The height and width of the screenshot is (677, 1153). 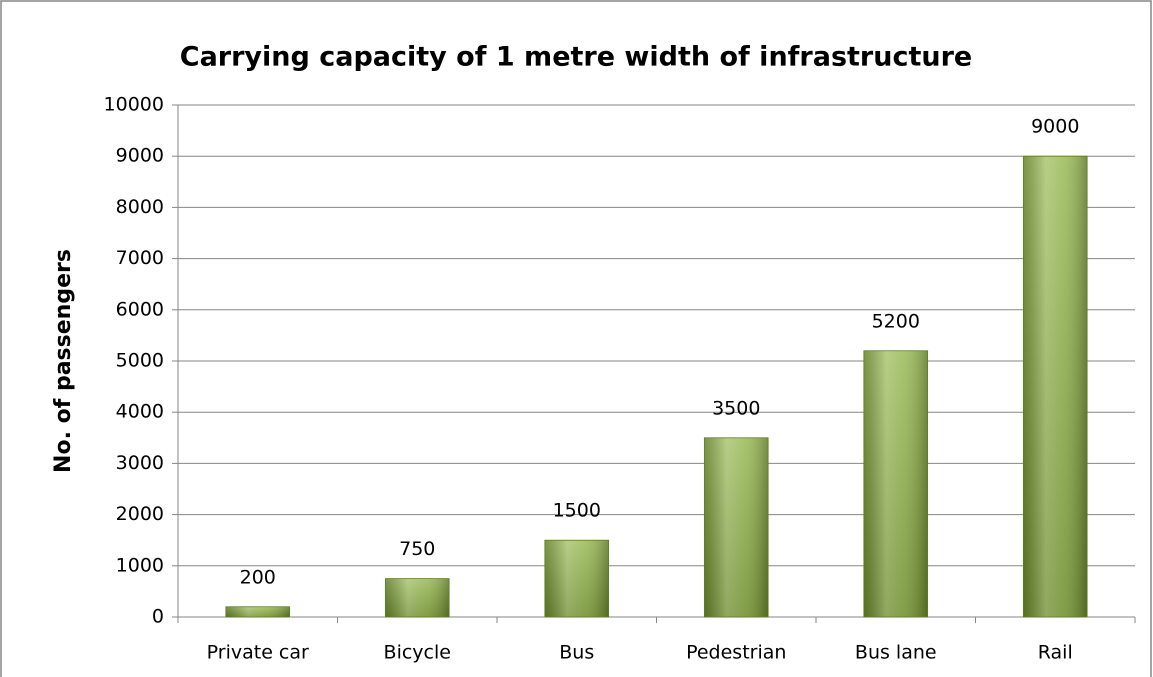 What do you see at coordinates (736, 408) in the screenshot?
I see `data-label: 3500` at bounding box center [736, 408].